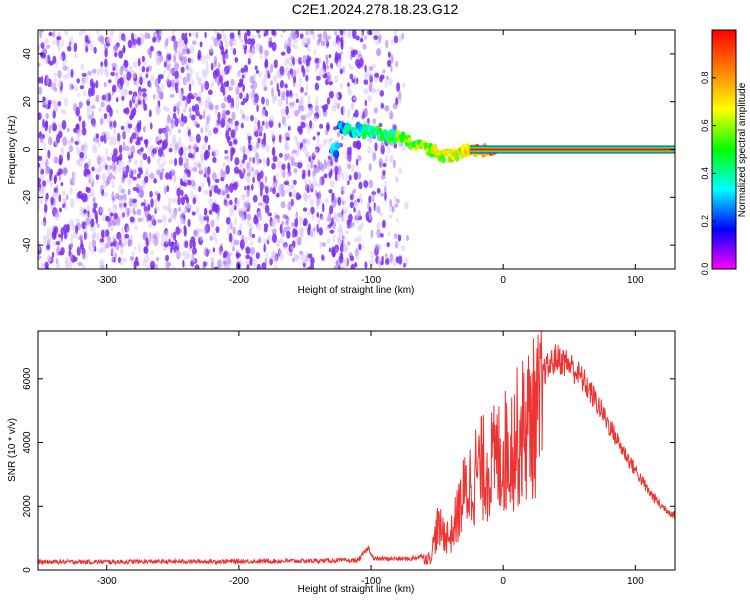 This screenshot has height=600, width=750. Describe the element at coordinates (107, 280) in the screenshot. I see `x-tick-label: -300` at that location.